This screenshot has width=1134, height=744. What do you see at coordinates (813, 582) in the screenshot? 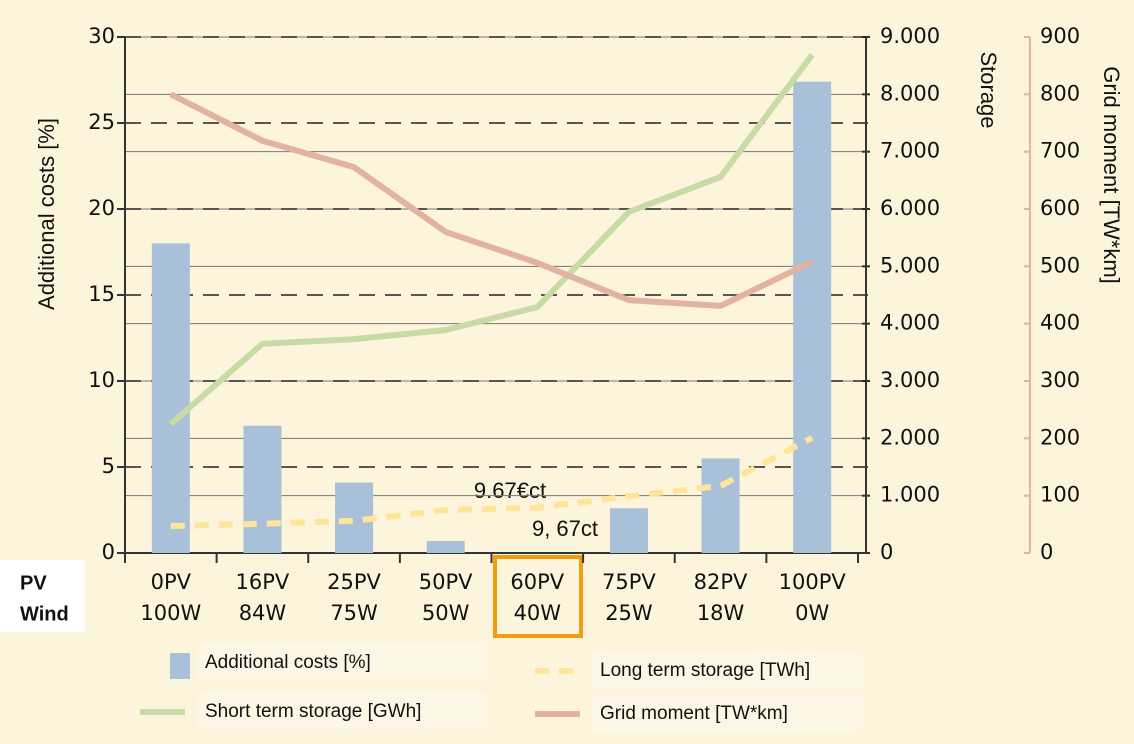
I see `x-tick-label: 100PV` at bounding box center [813, 582].